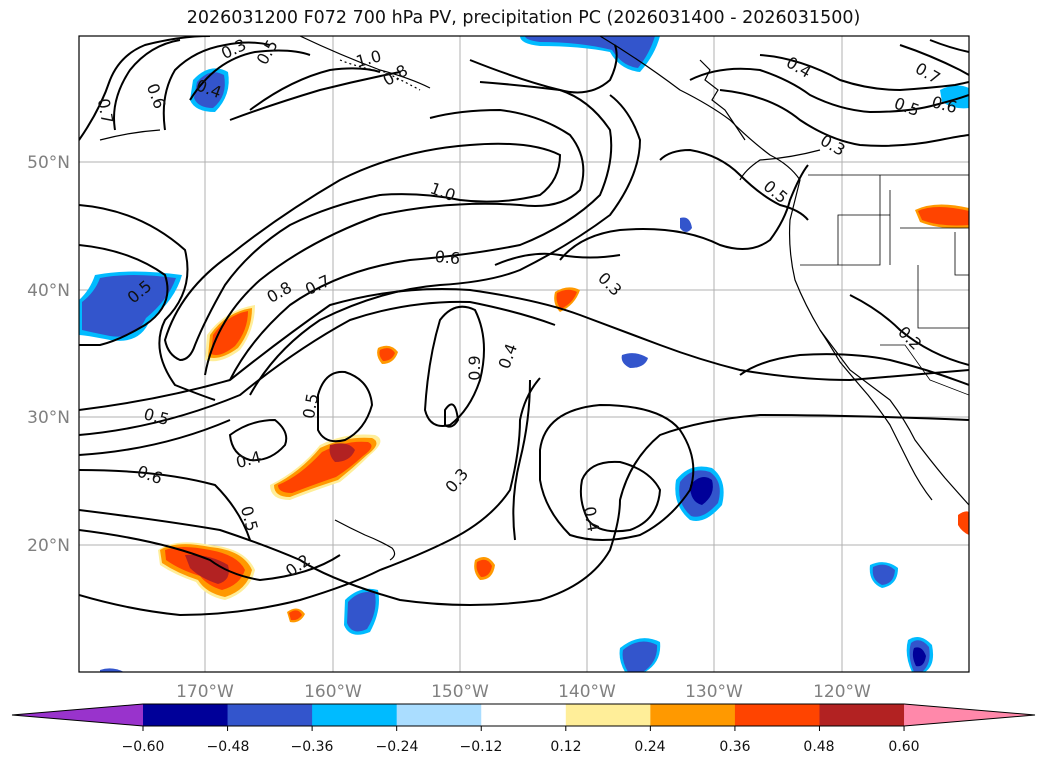 This screenshot has height=765, width=1047. What do you see at coordinates (312, 747) in the screenshot?
I see `colorbar-tick-label: −0.36` at bounding box center [312, 747].